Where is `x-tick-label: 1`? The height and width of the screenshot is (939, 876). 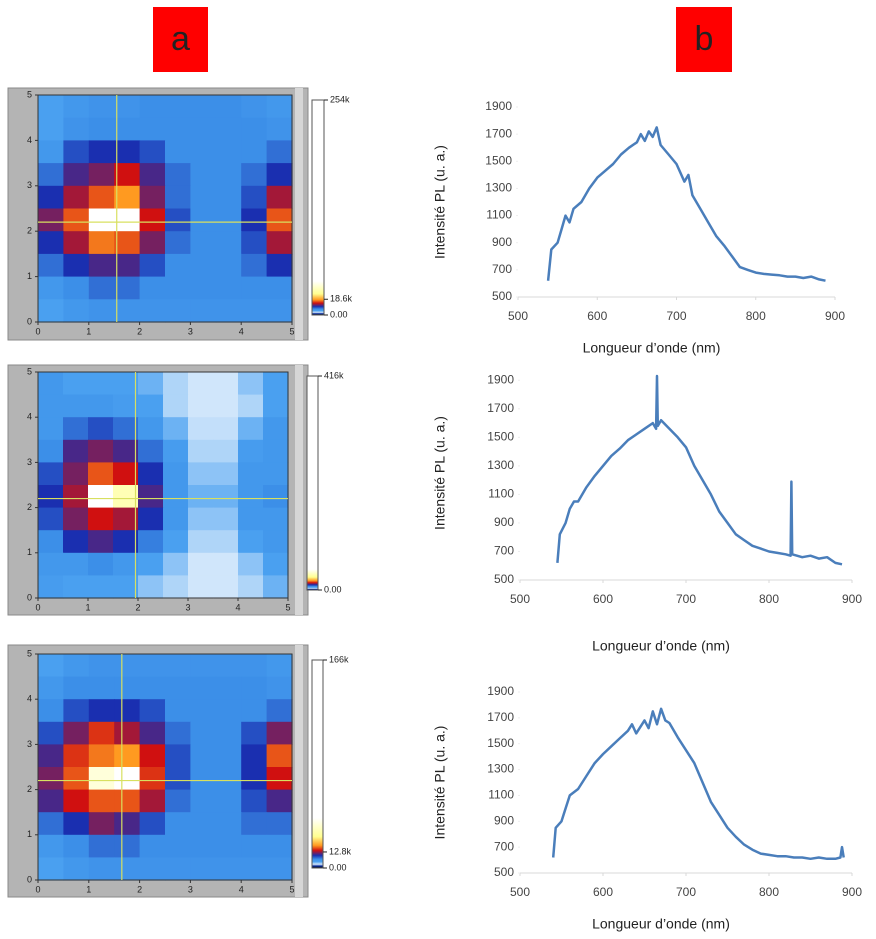
x-tick-label: 1 is located at coordinates (88, 889).